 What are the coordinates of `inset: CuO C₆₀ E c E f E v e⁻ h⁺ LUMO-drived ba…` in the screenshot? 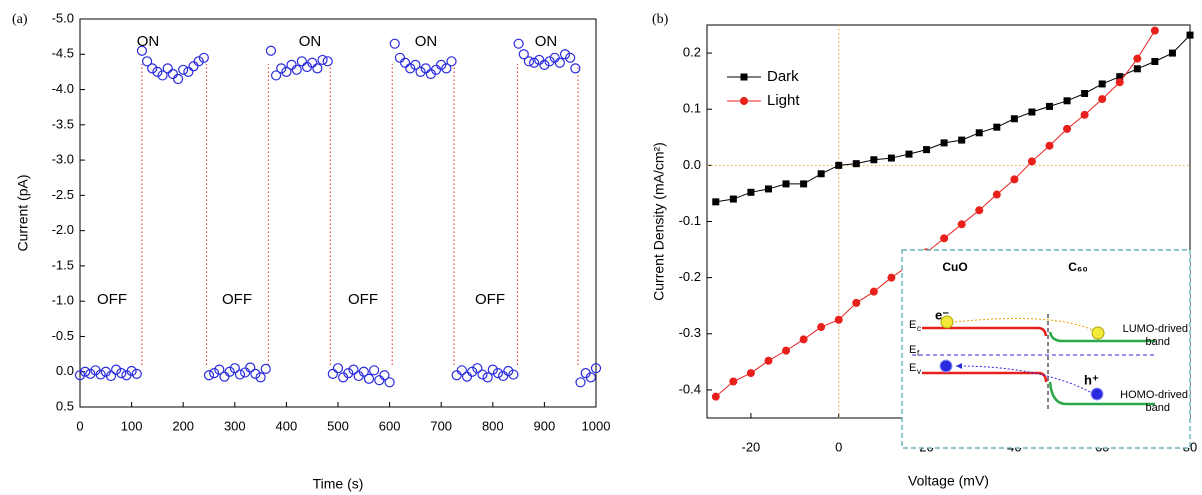 It's located at (1046, 349).